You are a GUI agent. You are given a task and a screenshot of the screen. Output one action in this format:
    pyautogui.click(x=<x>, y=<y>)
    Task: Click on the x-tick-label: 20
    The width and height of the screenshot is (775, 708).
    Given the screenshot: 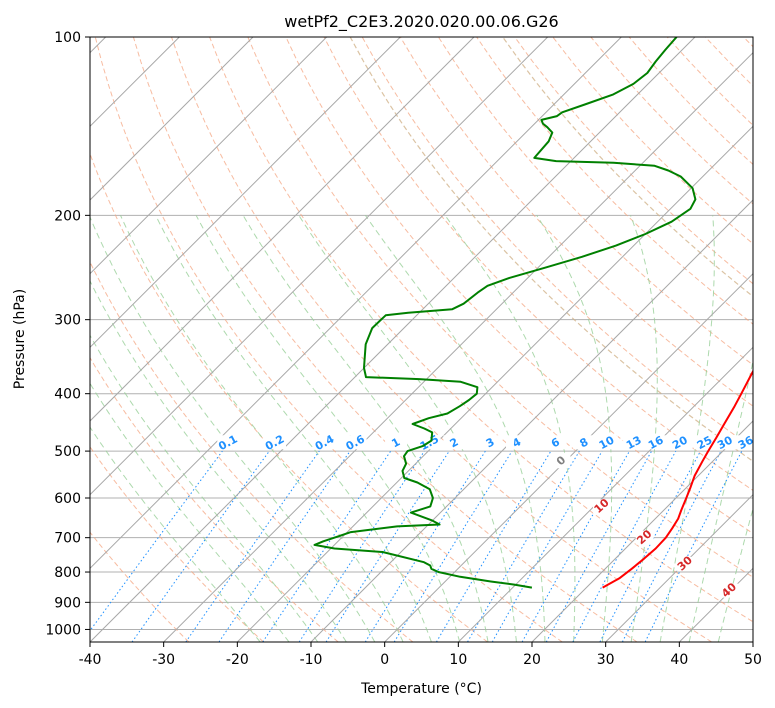 What is the action you would take?
    pyautogui.click(x=532, y=660)
    